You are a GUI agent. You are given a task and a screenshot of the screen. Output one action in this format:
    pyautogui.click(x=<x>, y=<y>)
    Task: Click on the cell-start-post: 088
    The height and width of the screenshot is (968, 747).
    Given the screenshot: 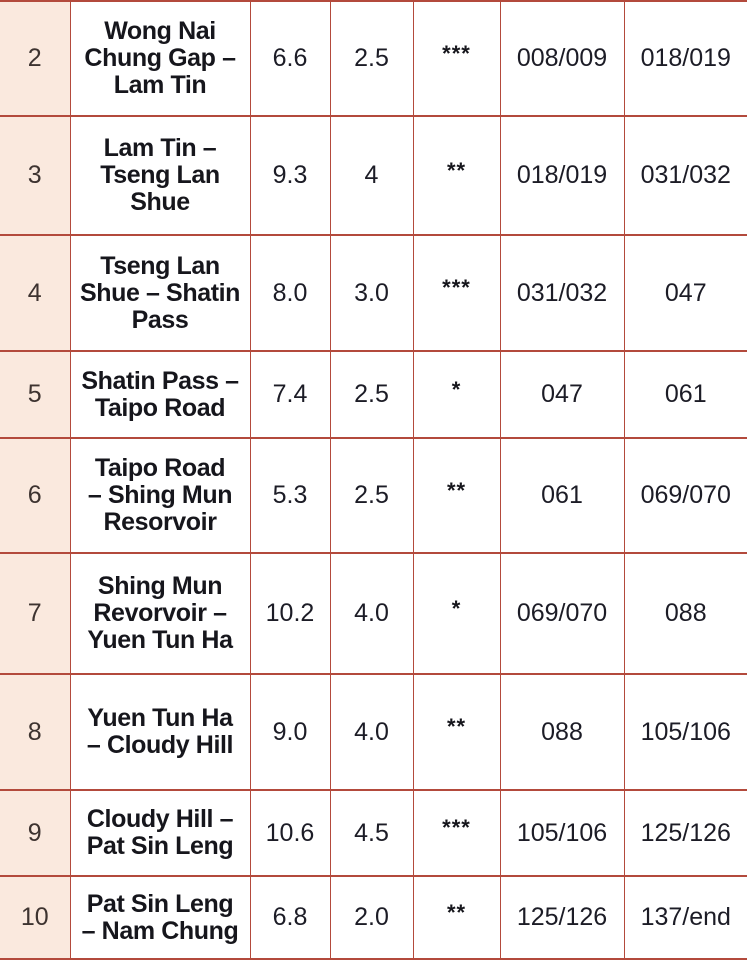 What is the action you would take?
    pyautogui.click(x=562, y=732)
    